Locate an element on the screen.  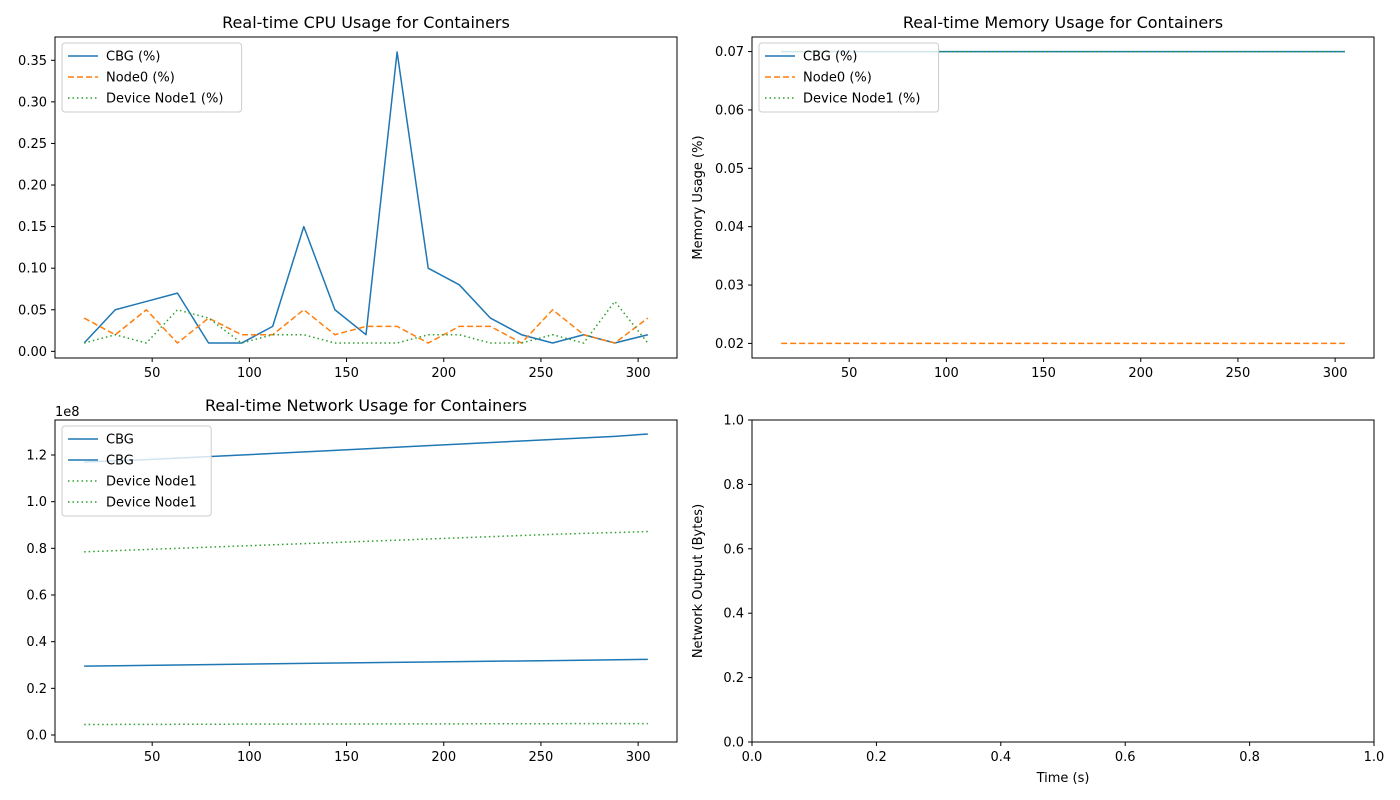
x-tick-label: 1.0 is located at coordinates (1374, 757).